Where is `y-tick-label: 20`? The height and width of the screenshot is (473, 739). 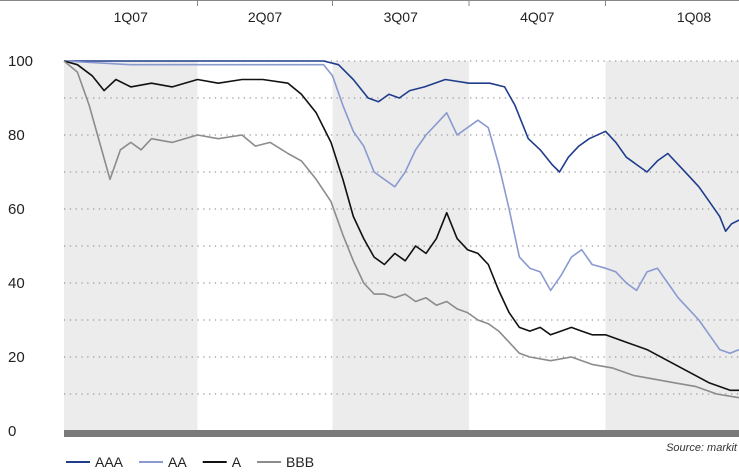
y-tick-label: 20 is located at coordinates (16, 357).